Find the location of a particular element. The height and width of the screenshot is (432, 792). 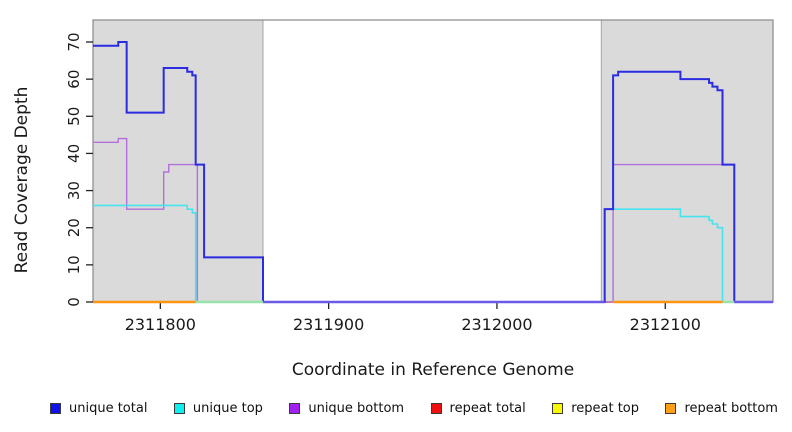

y-axis-title: Read Coverage Depth is located at coordinates (22, 180).